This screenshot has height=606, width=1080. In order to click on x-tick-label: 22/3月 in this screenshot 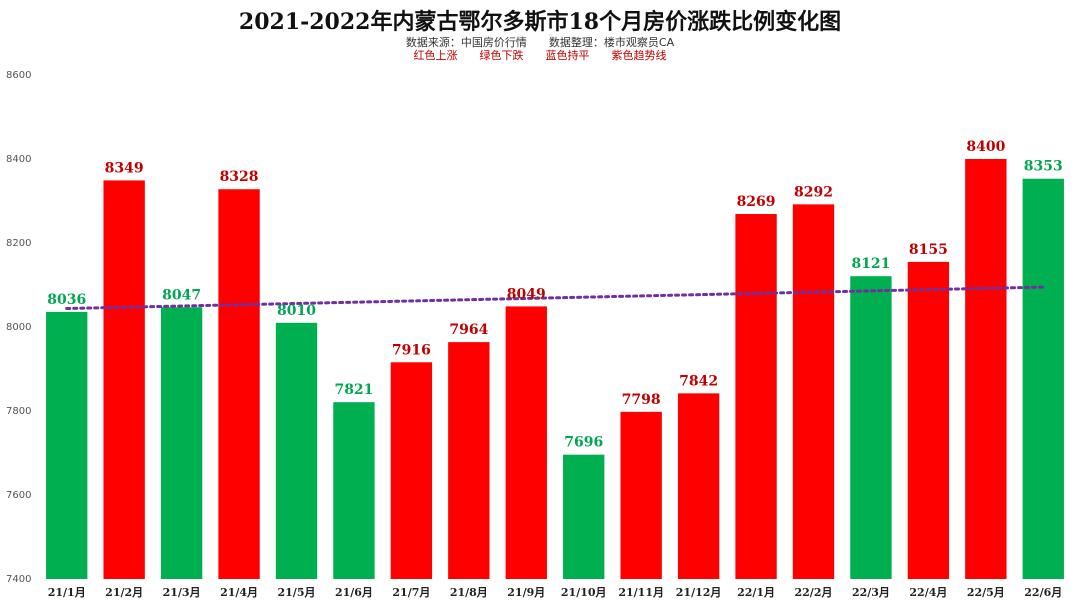, I will do `click(871, 592)`.